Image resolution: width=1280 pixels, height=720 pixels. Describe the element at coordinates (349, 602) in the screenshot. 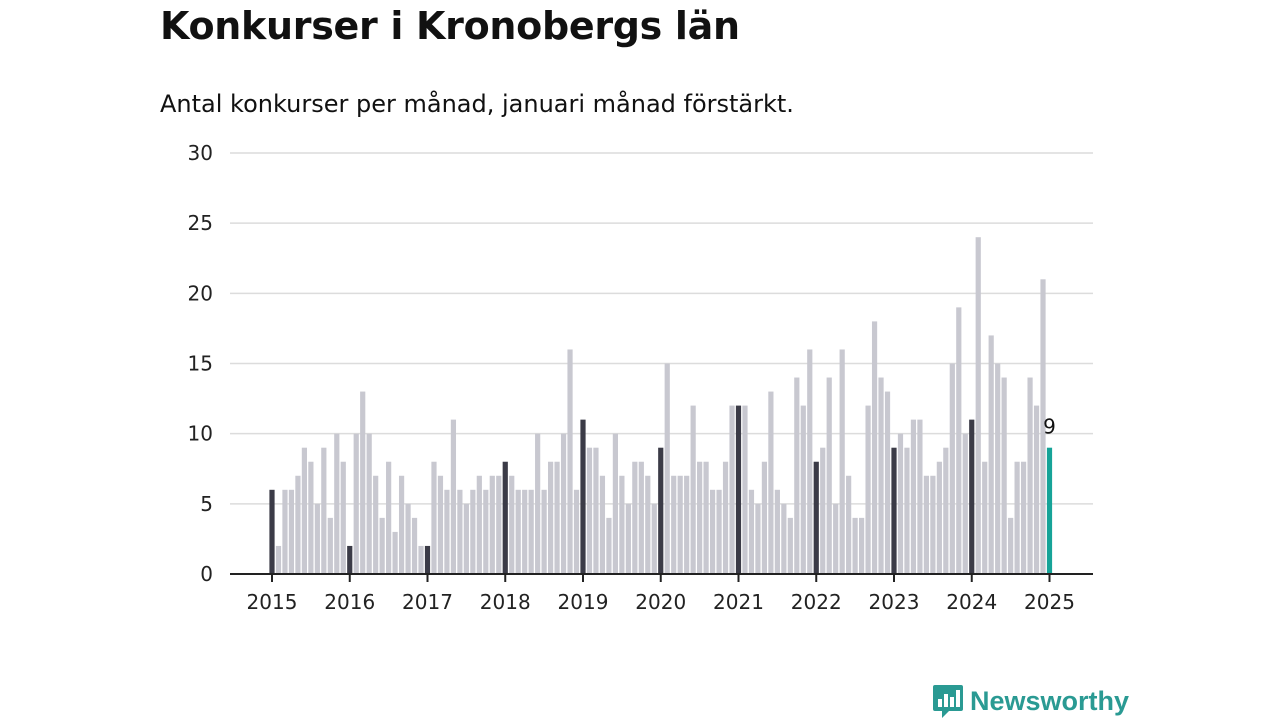

I see `x-tick-label: 2016` at that location.